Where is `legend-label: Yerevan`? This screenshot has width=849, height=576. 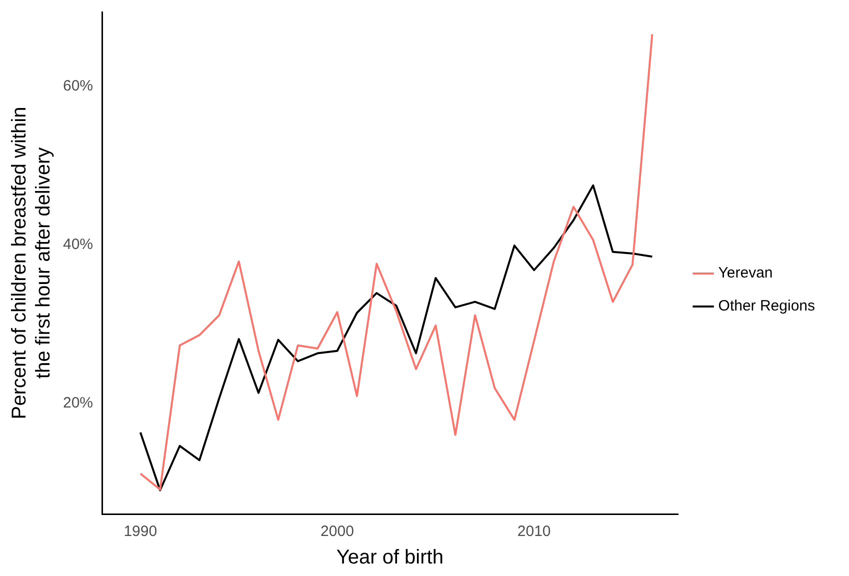
legend-label: Yerevan is located at coordinates (745, 273).